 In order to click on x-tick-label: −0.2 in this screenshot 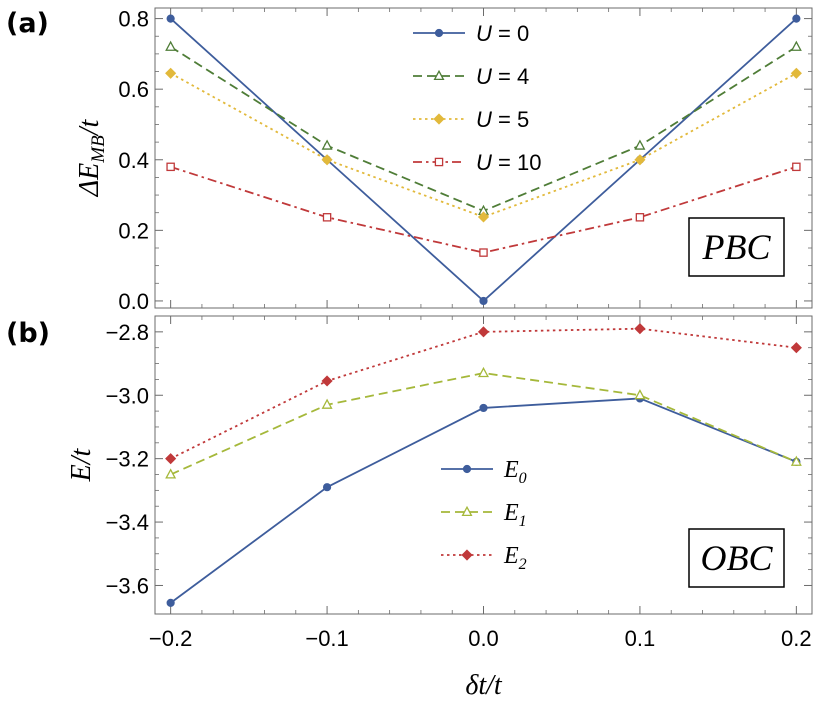, I will do `click(170, 638)`.